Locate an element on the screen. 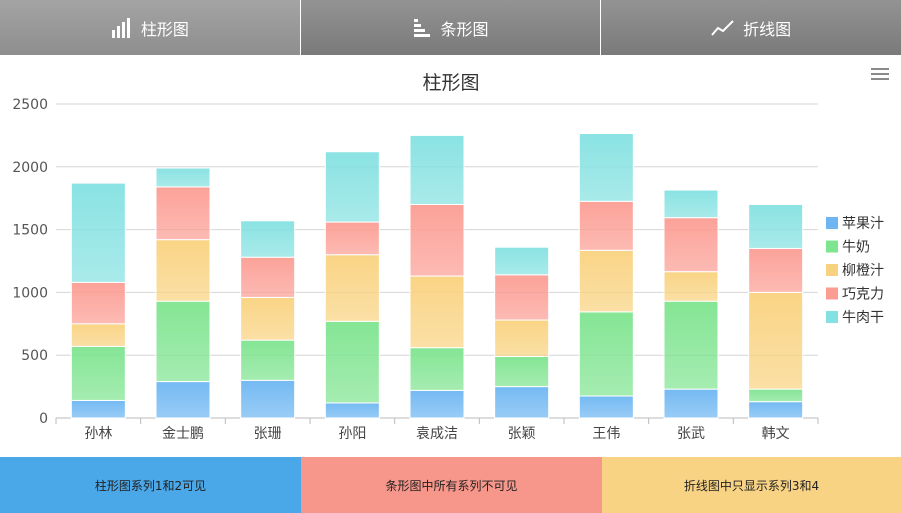 This screenshot has width=901, height=513. tab-column-chart: 柱形图 is located at coordinates (150, 27).